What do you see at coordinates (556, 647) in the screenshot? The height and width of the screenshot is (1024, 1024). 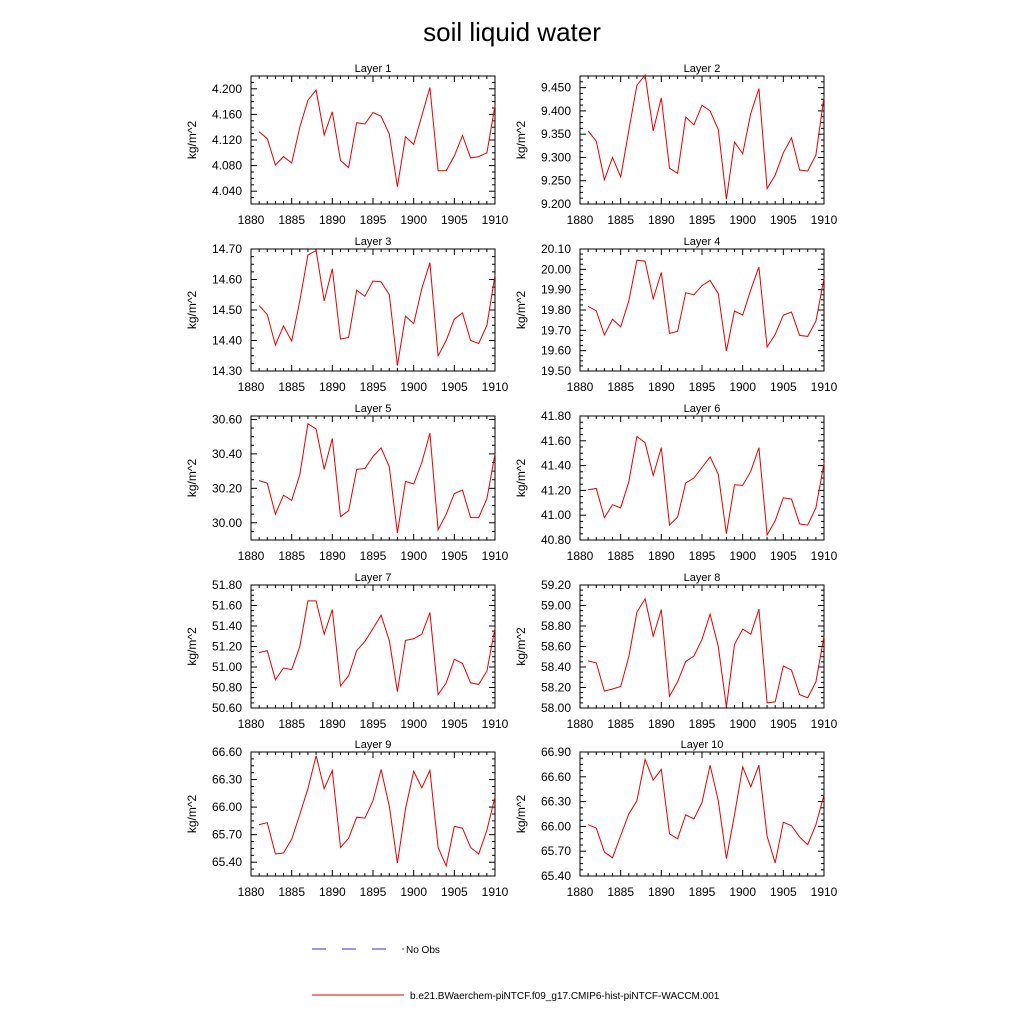 I see `y-tick-label: 58.60` at bounding box center [556, 647].